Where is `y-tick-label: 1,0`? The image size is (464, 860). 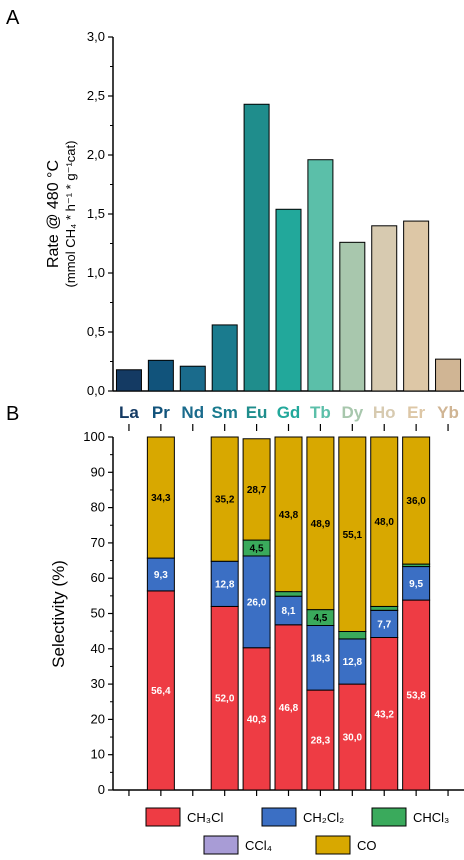
y-tick-label: 1,0 is located at coordinates (96, 272).